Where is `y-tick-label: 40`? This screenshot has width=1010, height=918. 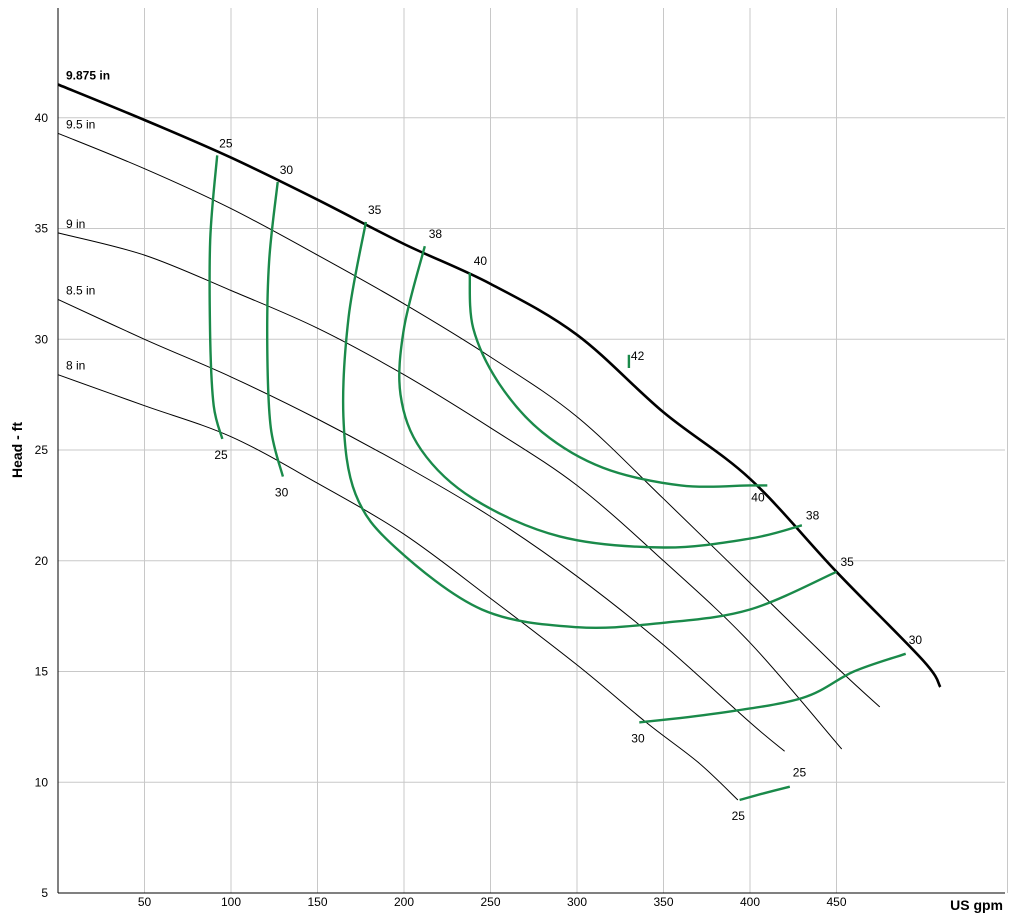 y-tick-label: 40 is located at coordinates (42, 118).